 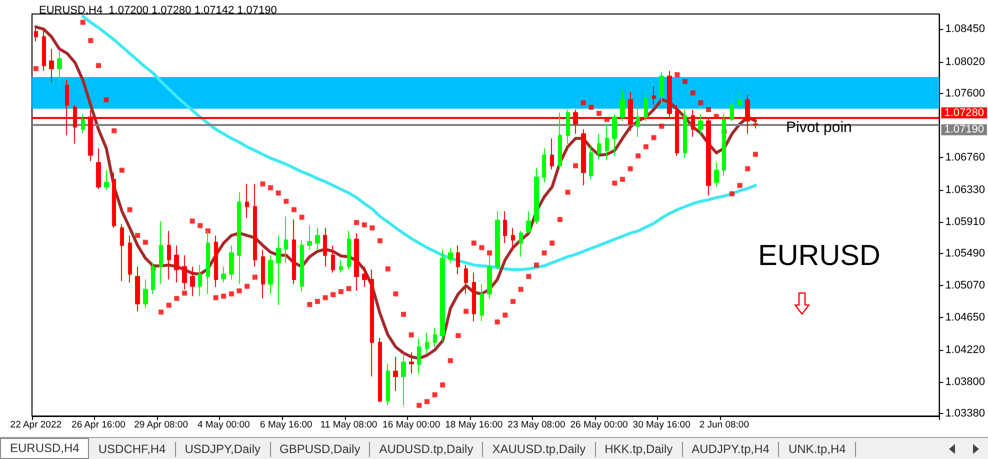 What do you see at coordinates (349, 425) in the screenshot?
I see `x-tick-label: 11 May 08:00` at bounding box center [349, 425].